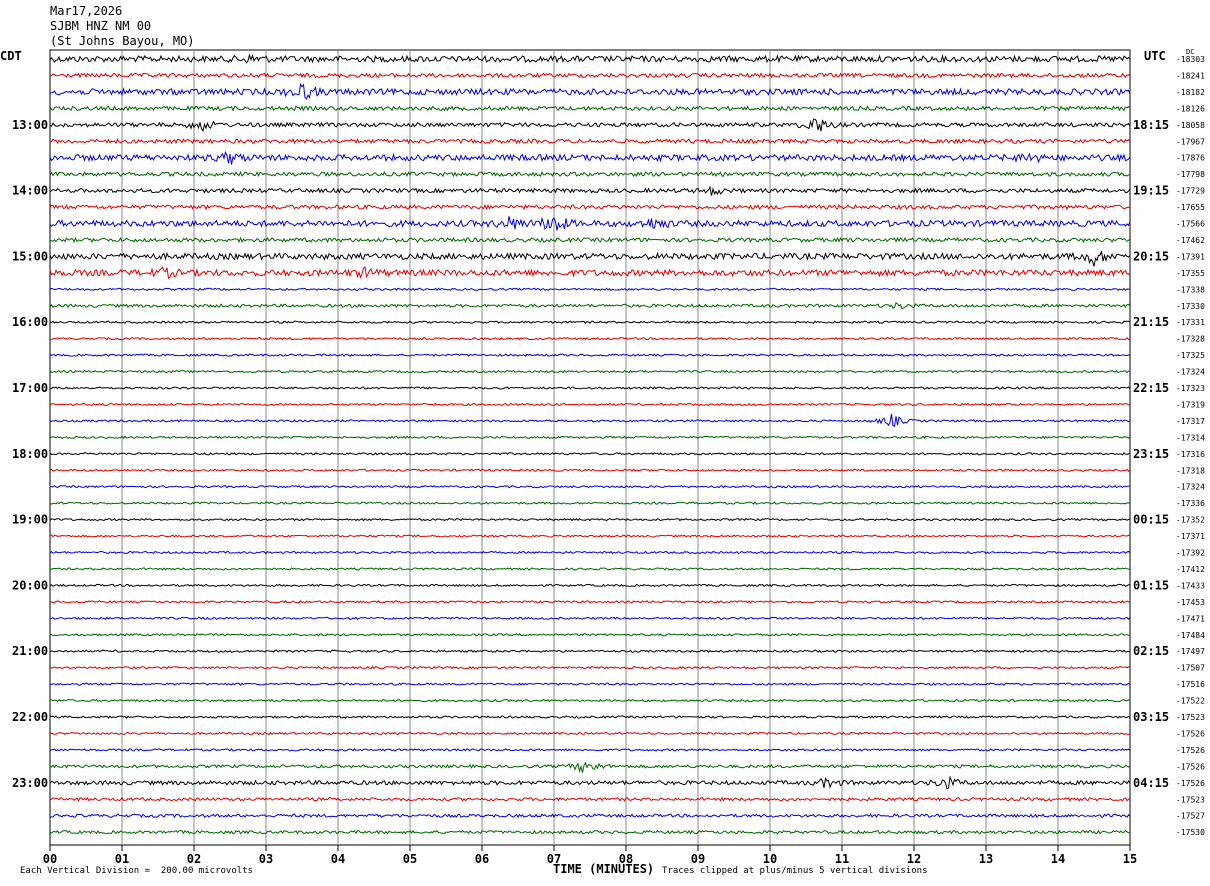  Describe the element at coordinates (1190, 585) in the screenshot. I see `dc-offset-label: -17433` at that location.